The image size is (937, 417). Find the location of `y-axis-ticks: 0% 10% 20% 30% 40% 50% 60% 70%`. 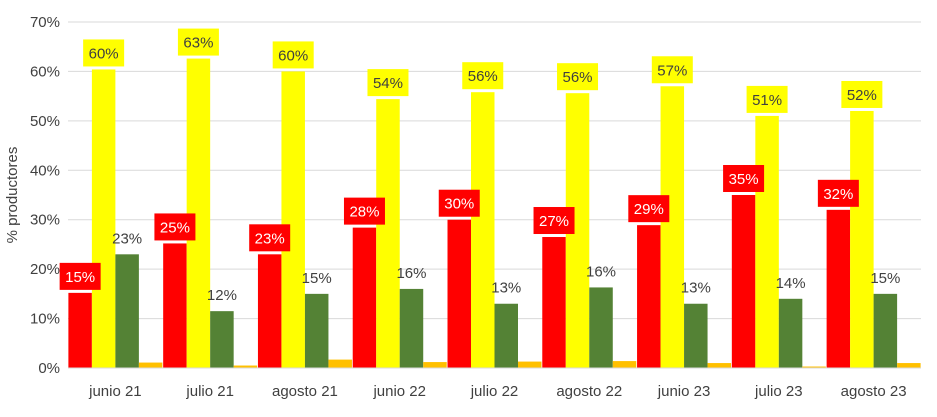

y-axis-ticks: 0% 10% 20% 30% 40% 50% 60% 70% is located at coordinates (45, 195).